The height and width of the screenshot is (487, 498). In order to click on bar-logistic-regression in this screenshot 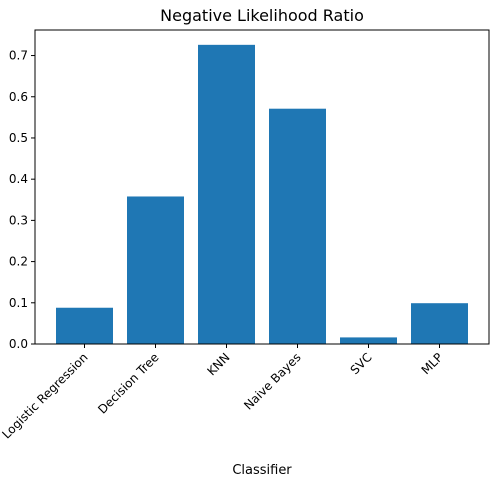, I will do `click(84, 325)`.